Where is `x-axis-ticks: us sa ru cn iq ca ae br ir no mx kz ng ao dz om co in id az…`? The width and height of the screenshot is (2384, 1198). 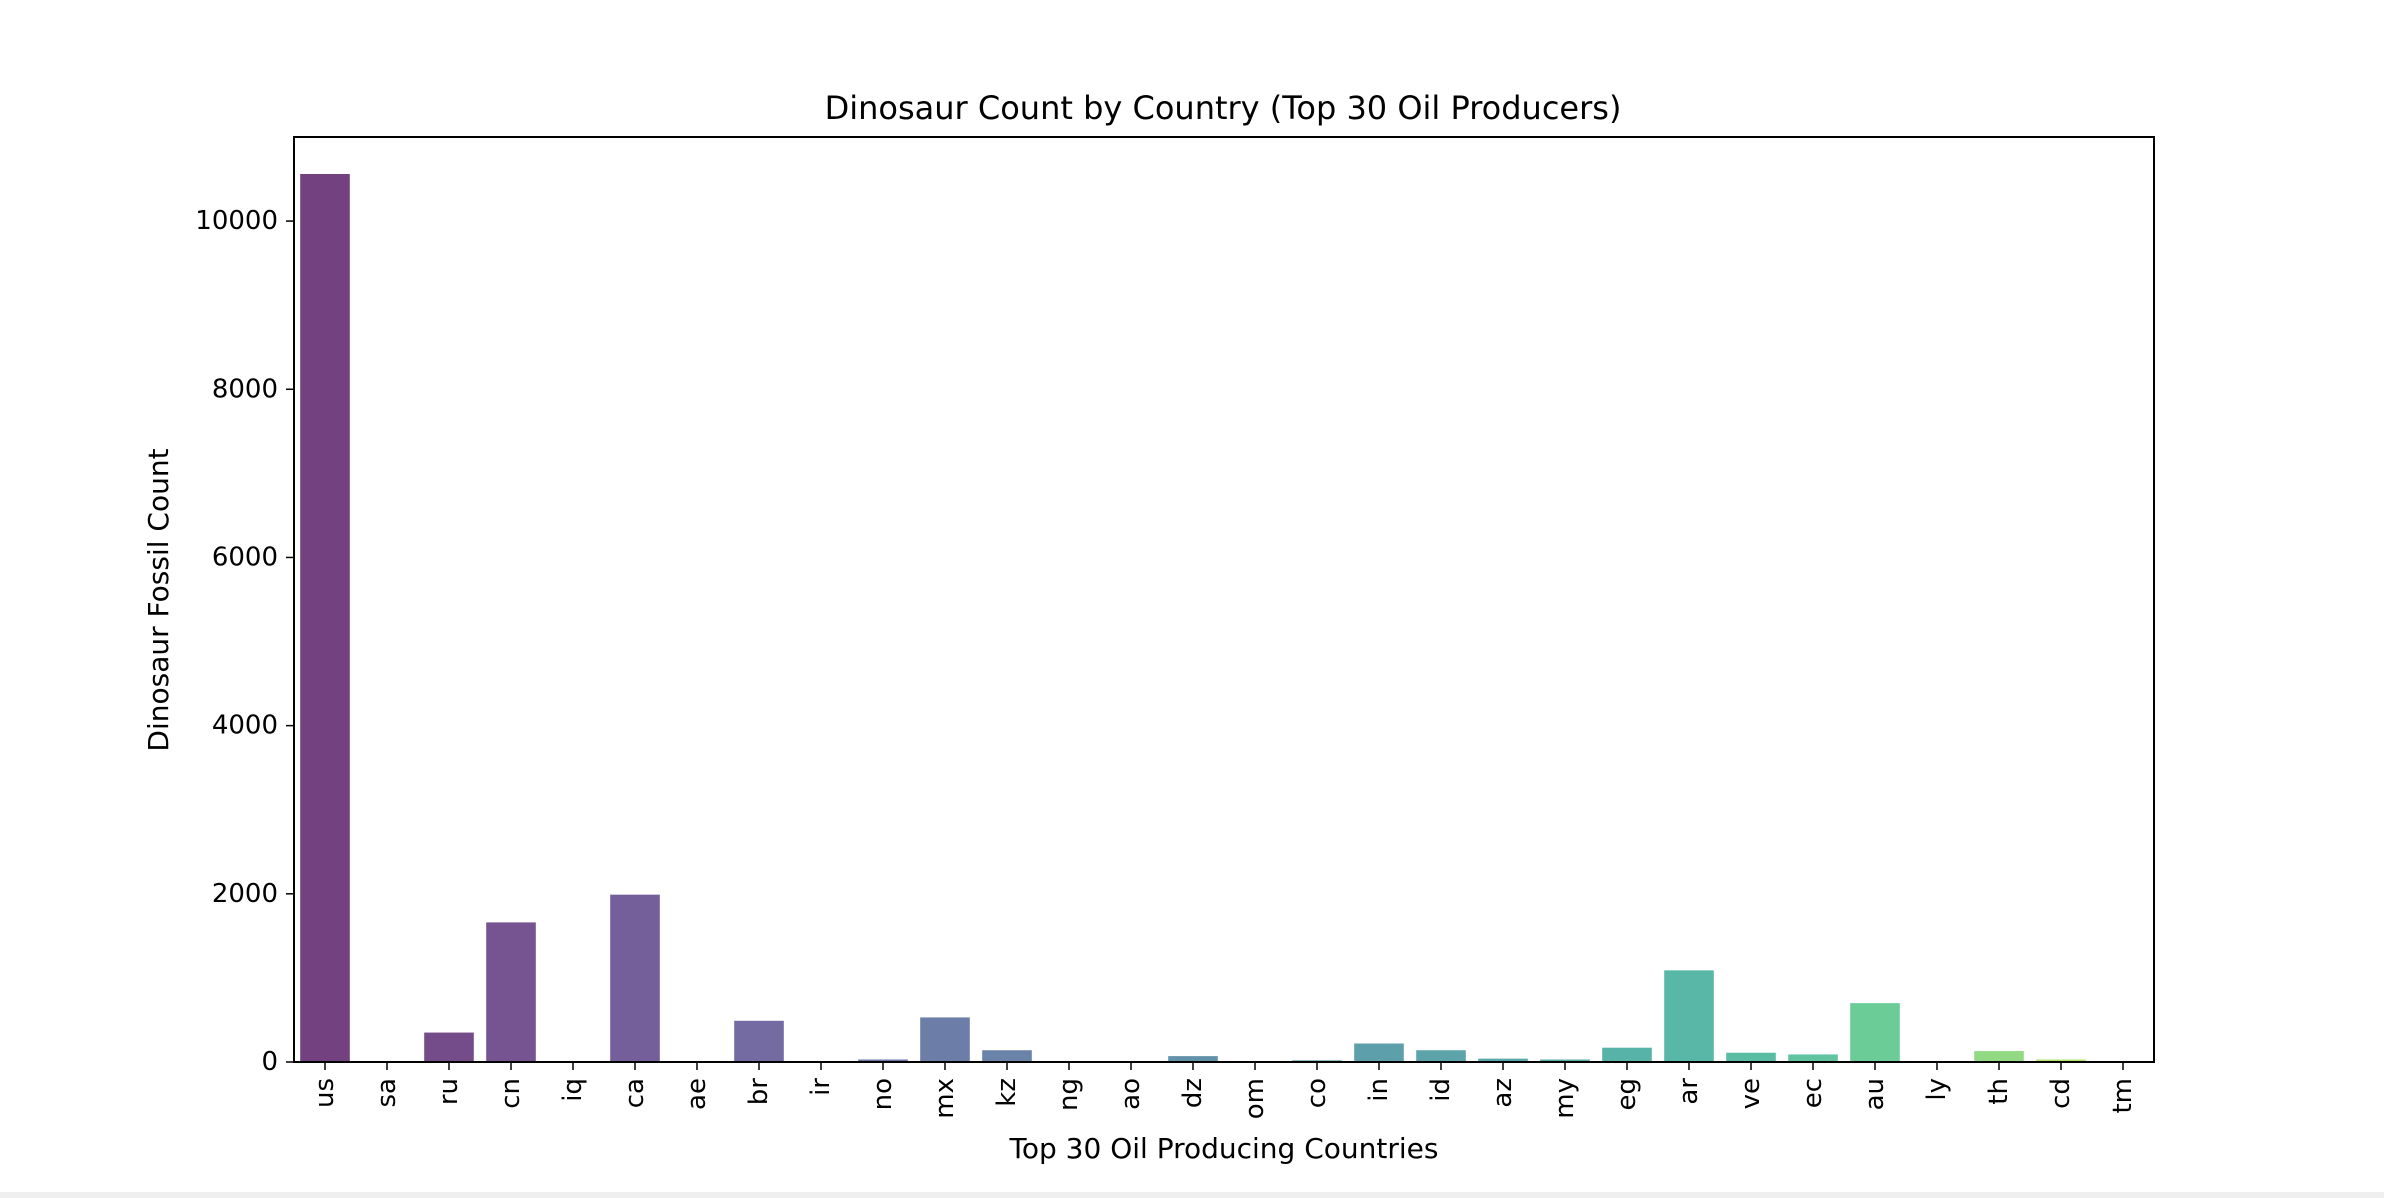 x-axis-ticks: us sa ru cn iq ca ae br ir no mx kz ng ao dz om co in id az… is located at coordinates (1224, 1090).